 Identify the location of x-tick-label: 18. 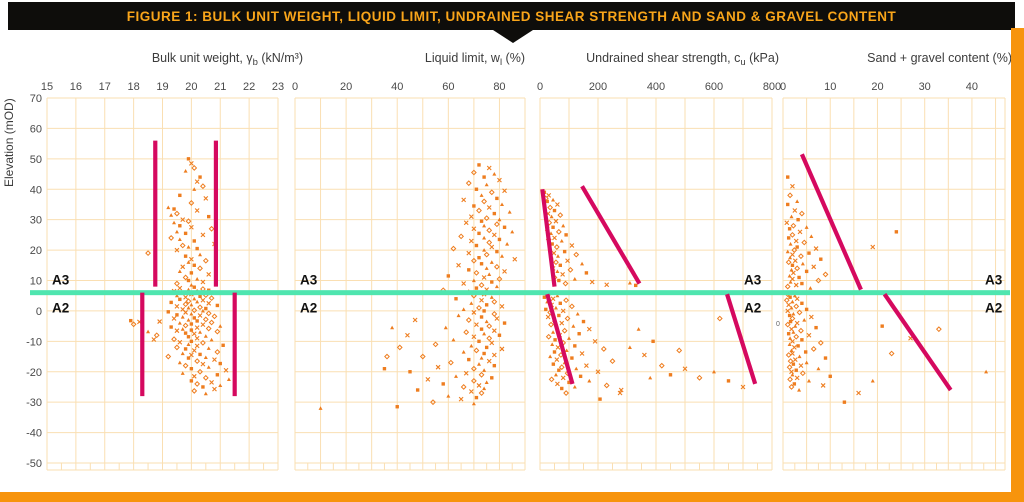
(134, 87).